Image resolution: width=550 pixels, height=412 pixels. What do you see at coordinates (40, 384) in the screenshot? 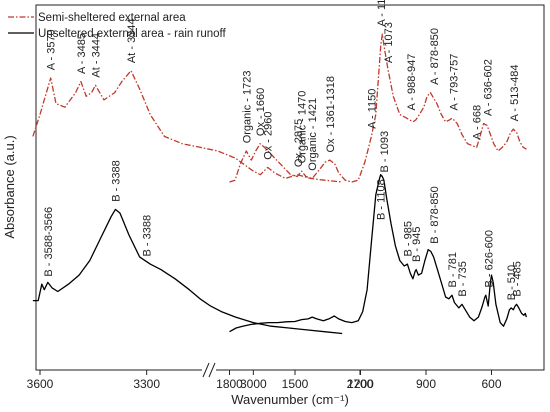
I see `x-tick-label: 3600` at bounding box center [40, 384].